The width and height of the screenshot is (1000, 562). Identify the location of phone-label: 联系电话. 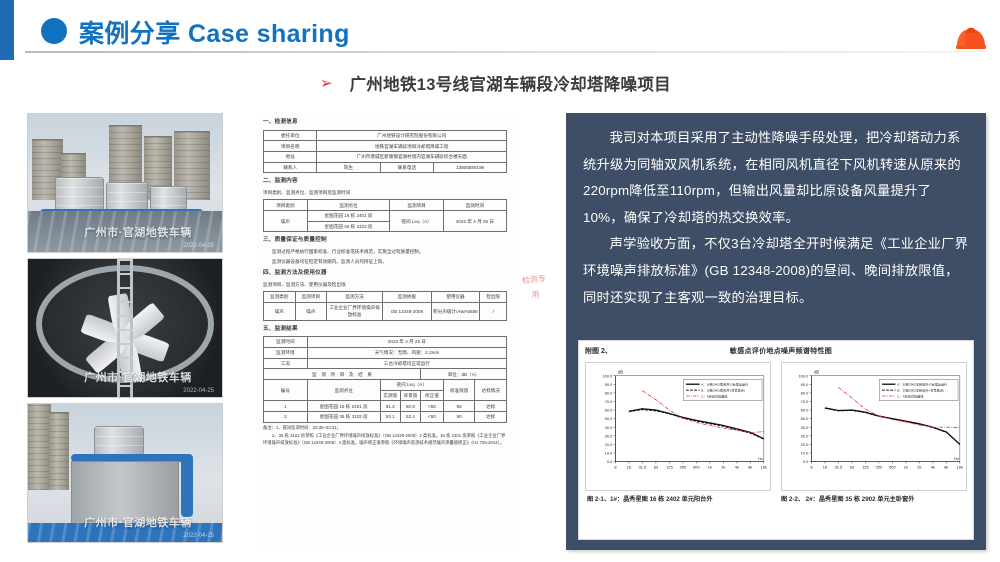
(407, 167).